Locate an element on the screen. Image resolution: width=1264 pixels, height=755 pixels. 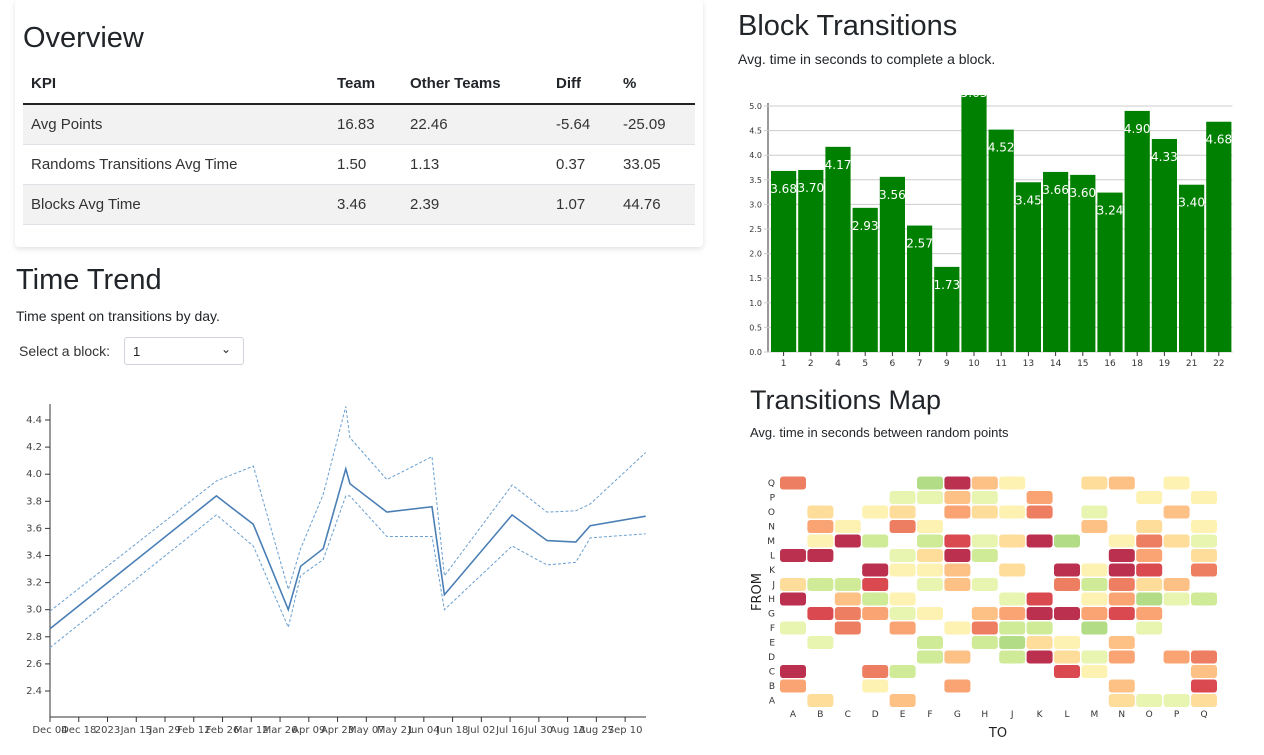
bar-value-label: 4.33 is located at coordinates (1164, 157).